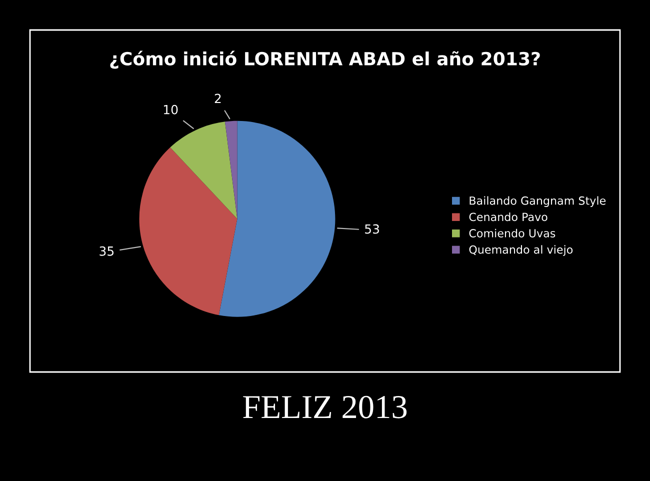 The width and height of the screenshot is (650, 481). I want to click on legend-label: Bailando Gangnam Style, so click(538, 201).